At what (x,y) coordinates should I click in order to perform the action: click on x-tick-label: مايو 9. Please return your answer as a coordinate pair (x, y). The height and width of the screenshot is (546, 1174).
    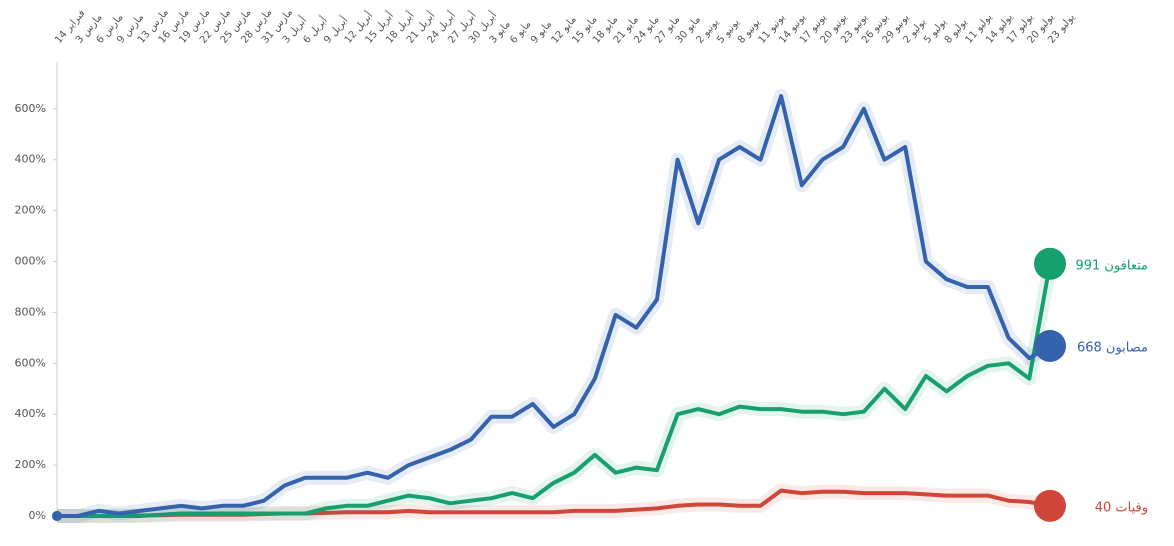
    Looking at the image, I should click on (541, 32).